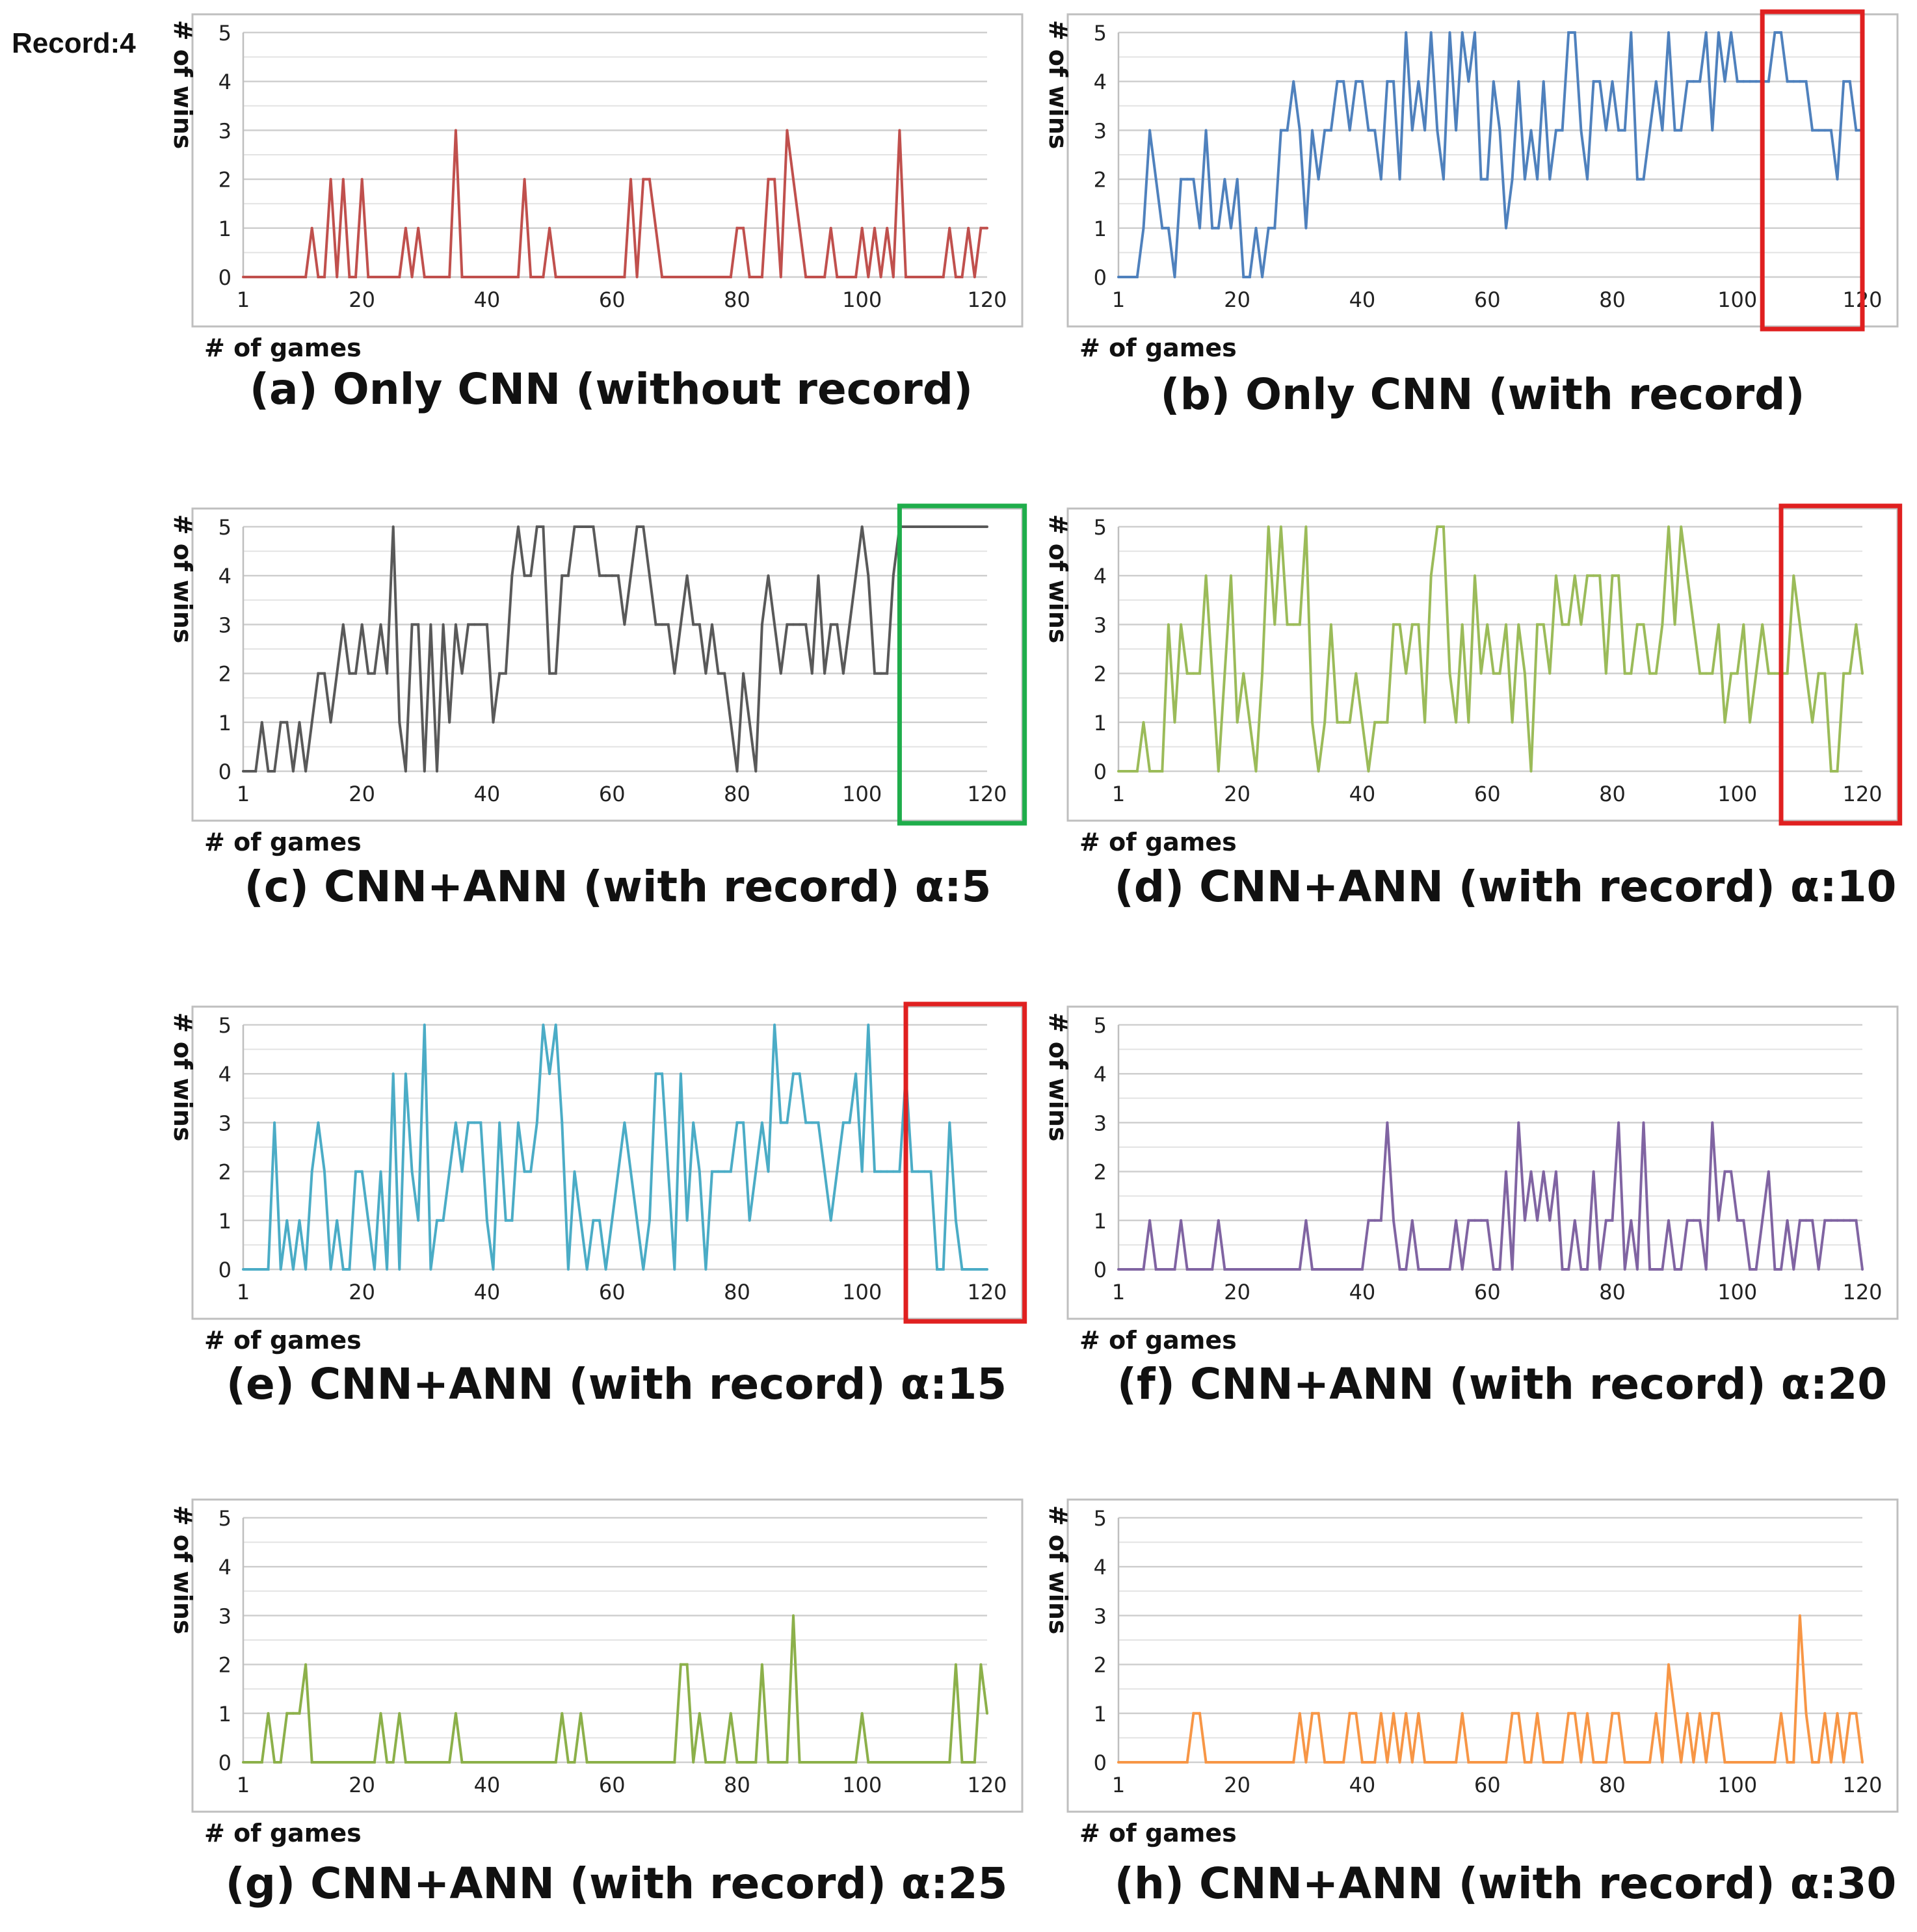 The image size is (1917, 1932). Describe the element at coordinates (1100, 1763) in the screenshot. I see `y-tick-label: 0` at that location.